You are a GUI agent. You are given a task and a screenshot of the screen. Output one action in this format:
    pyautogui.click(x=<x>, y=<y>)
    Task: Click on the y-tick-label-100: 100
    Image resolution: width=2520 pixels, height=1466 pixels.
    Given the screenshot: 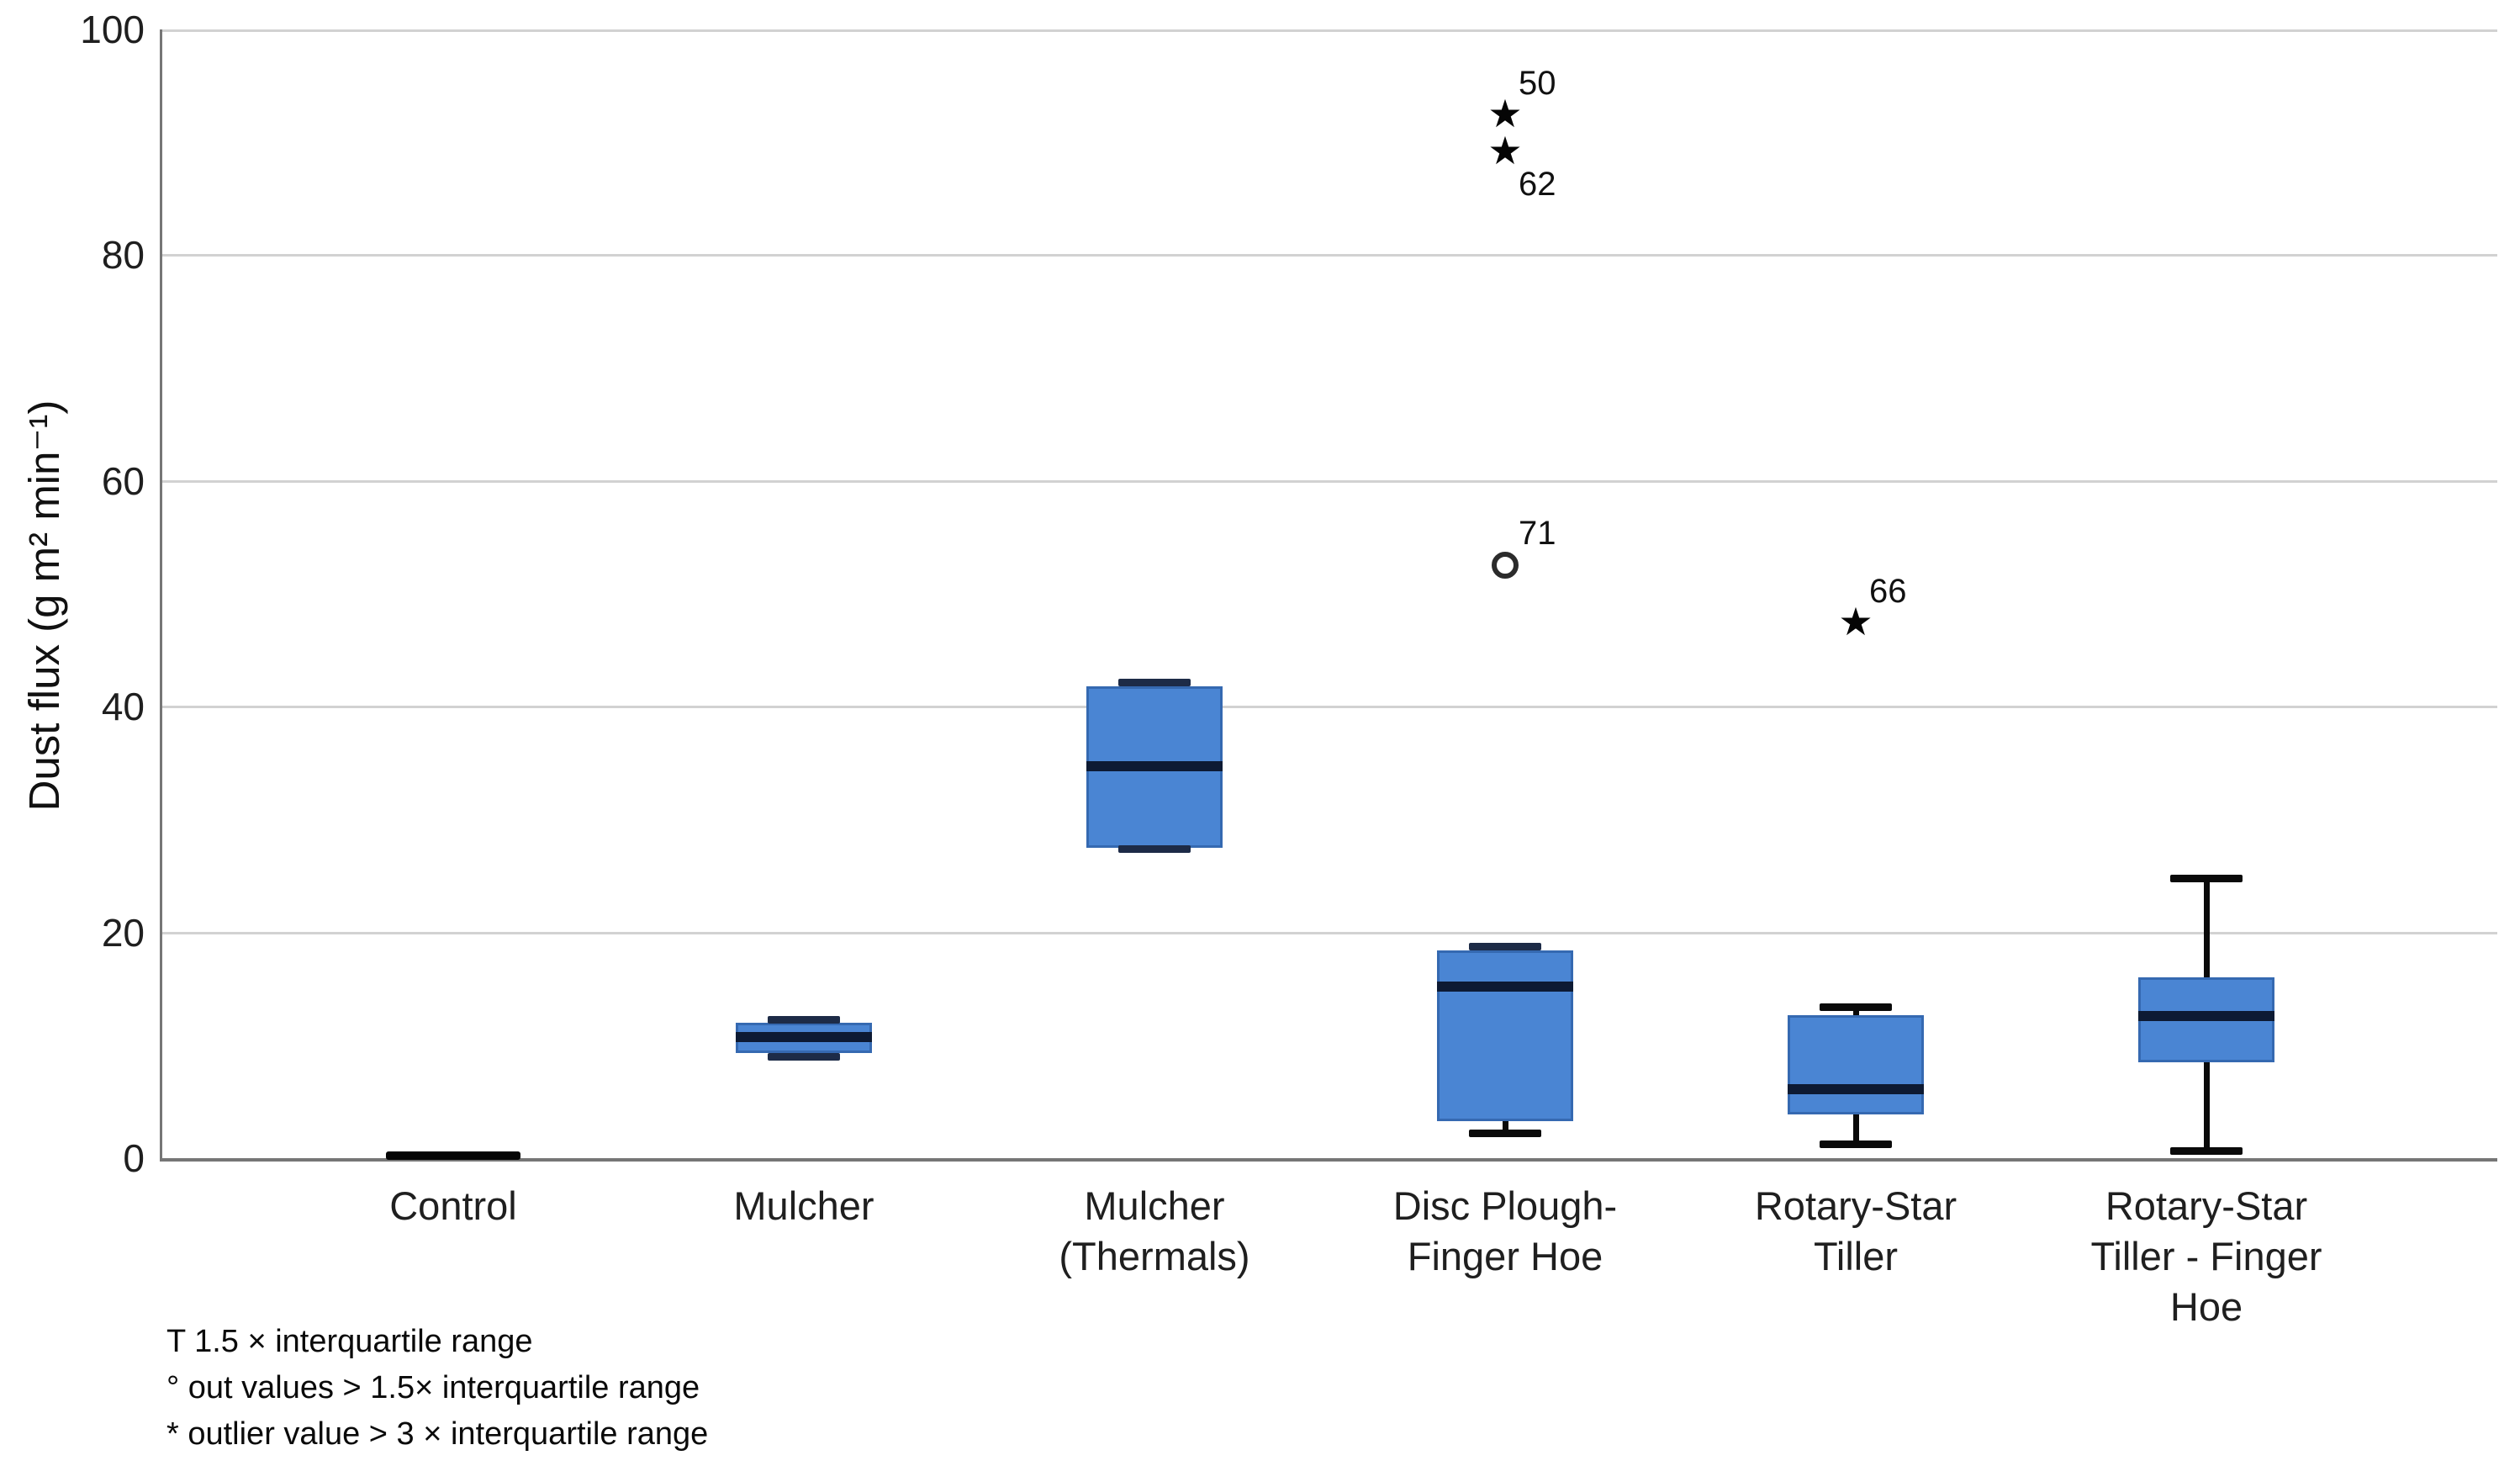 What is the action you would take?
    pyautogui.click(x=113, y=30)
    